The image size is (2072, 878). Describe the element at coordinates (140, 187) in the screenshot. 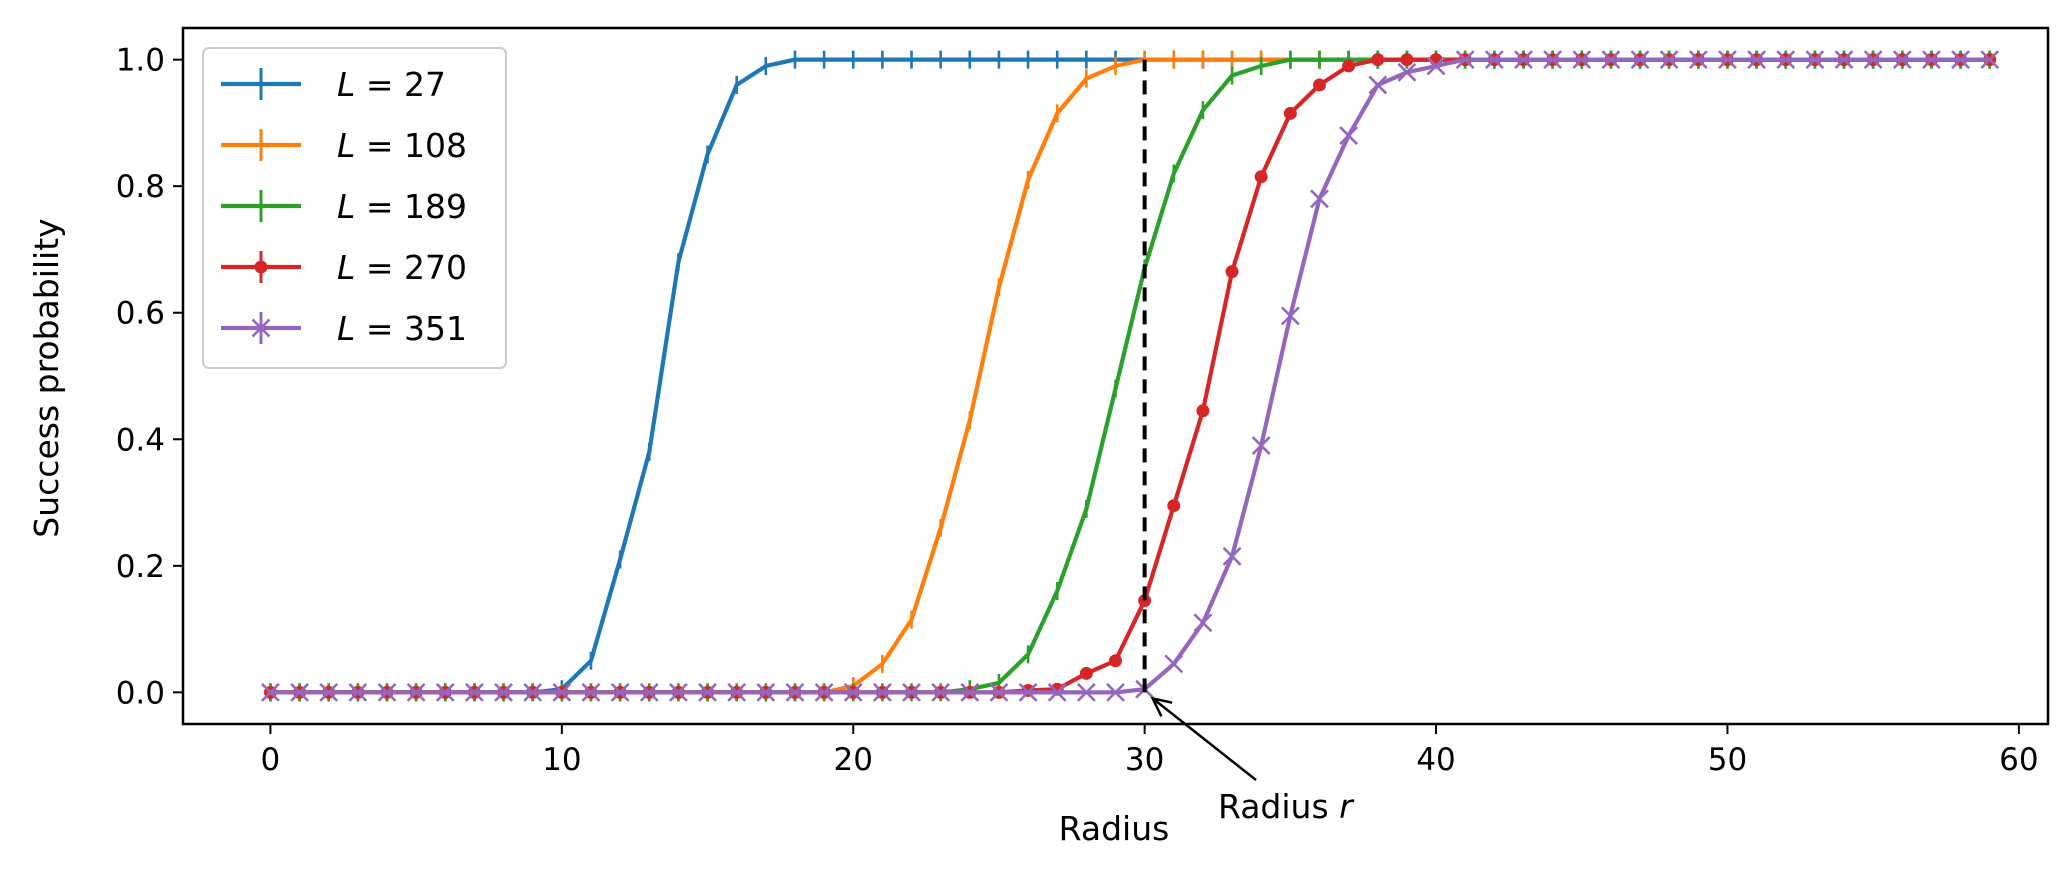

I see `y-tick-label: 0.8` at that location.